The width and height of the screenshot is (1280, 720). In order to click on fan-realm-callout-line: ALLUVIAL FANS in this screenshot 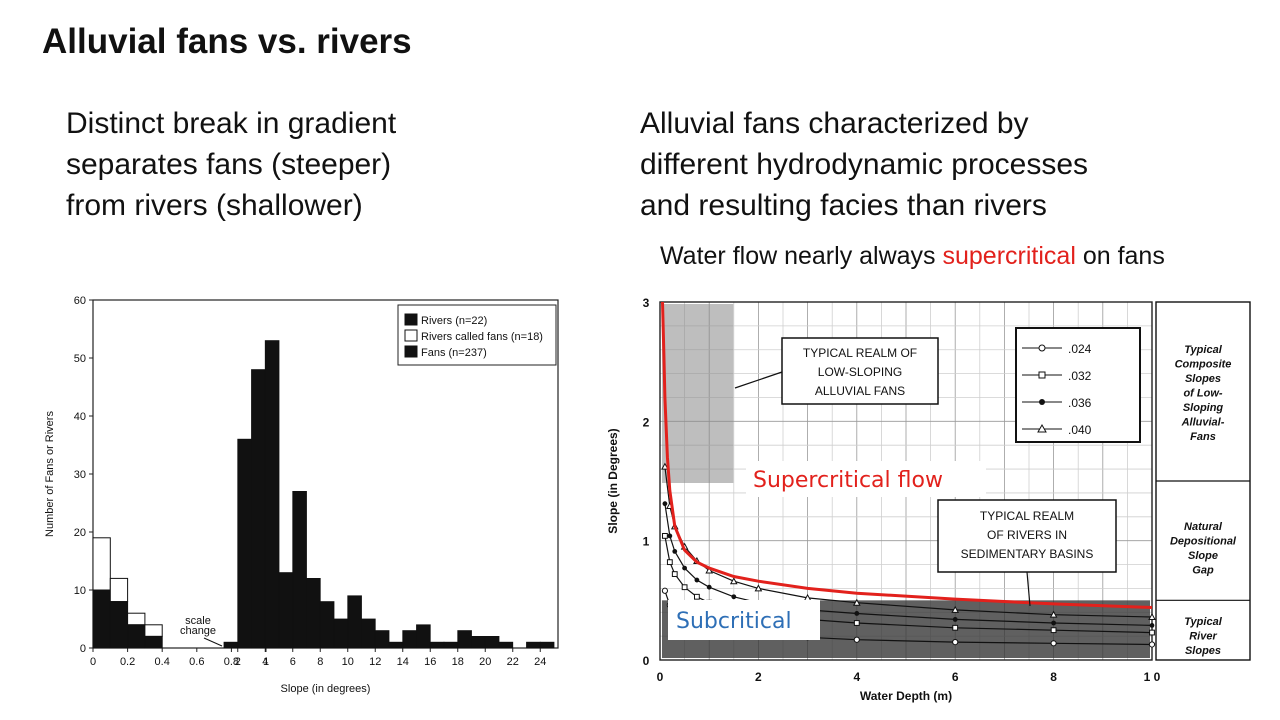, I will do `click(860, 391)`.